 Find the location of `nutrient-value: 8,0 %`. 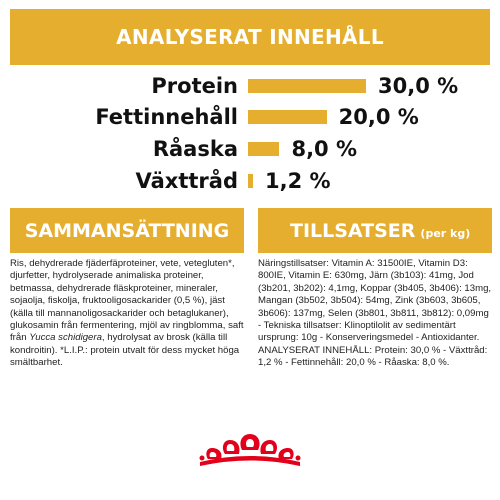

nutrient-value: 8,0 % is located at coordinates (324, 149).